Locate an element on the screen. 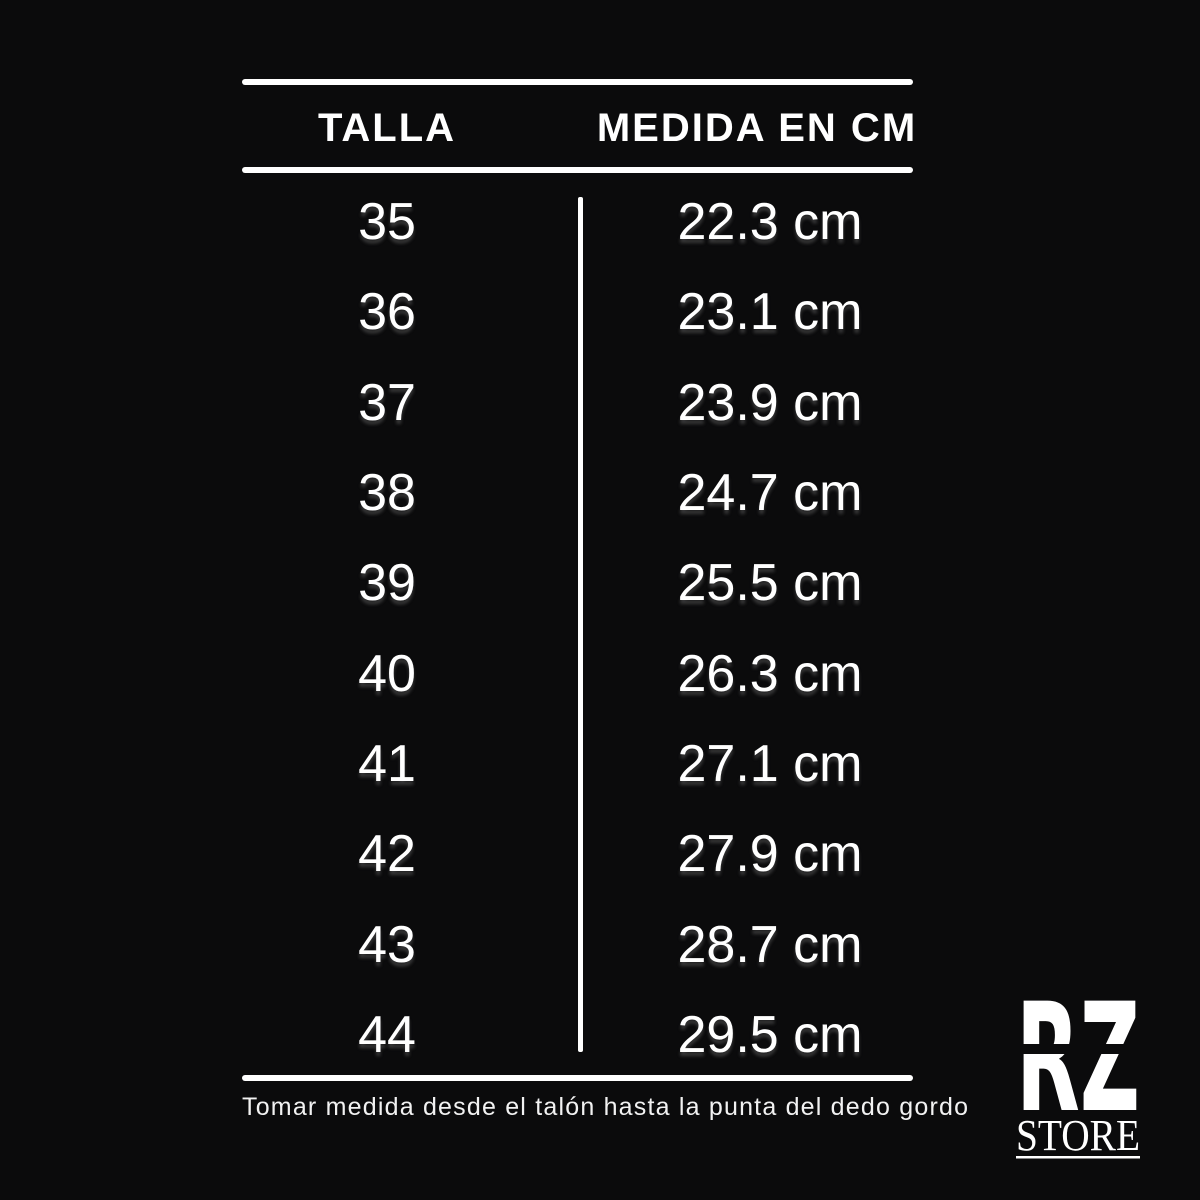  table-row: 40 26.3 cm is located at coordinates (600, 673).